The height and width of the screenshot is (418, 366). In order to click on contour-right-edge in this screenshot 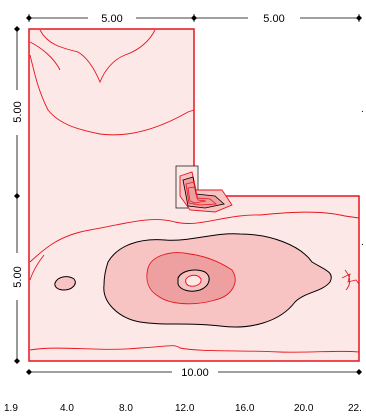, I will do `click(350, 279)`.